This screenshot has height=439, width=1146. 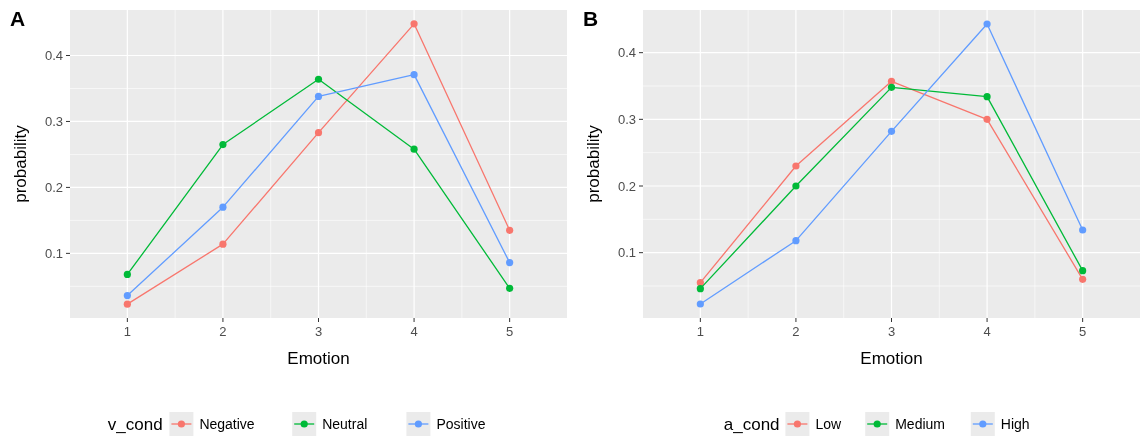 What do you see at coordinates (18, 18) in the screenshot?
I see `chart-title: A` at bounding box center [18, 18].